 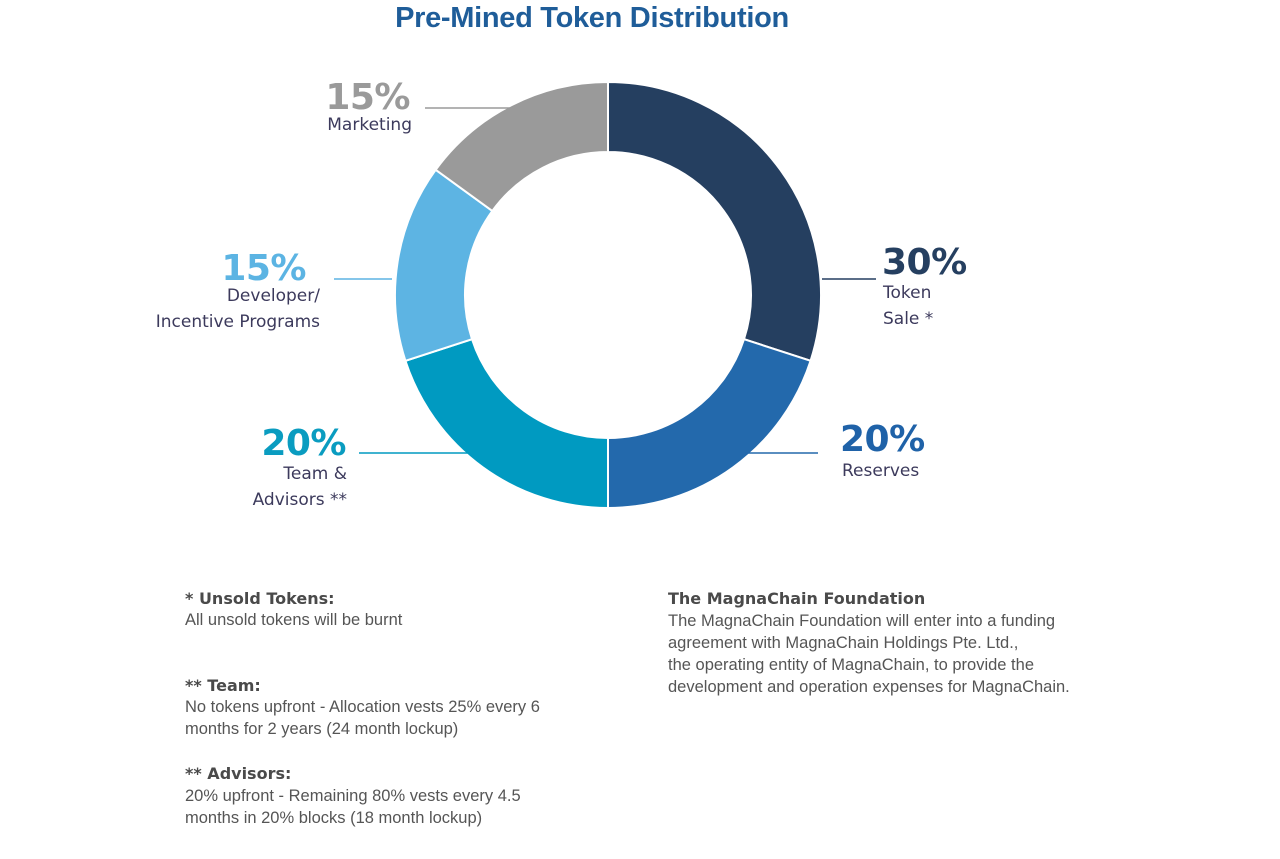 I want to click on note-unsold-body: All unsold tokens will be burnt, so click(x=294, y=620).